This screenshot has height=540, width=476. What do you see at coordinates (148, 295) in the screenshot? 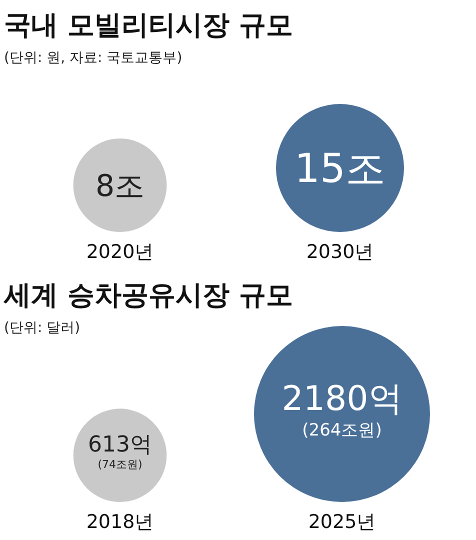
I see `text: 세계 승차공유시장 규모` at bounding box center [148, 295].